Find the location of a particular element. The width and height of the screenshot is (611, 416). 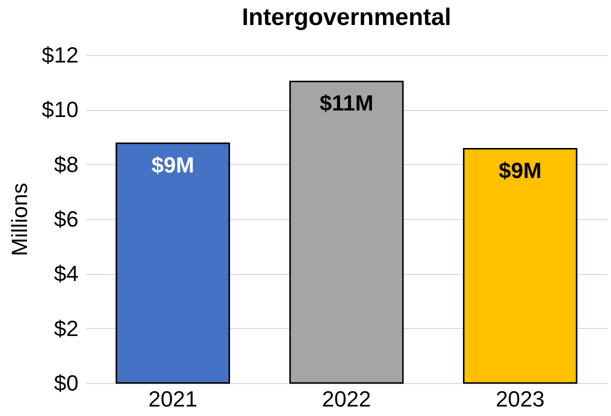

x-tick-label: 2023 is located at coordinates (520, 399).